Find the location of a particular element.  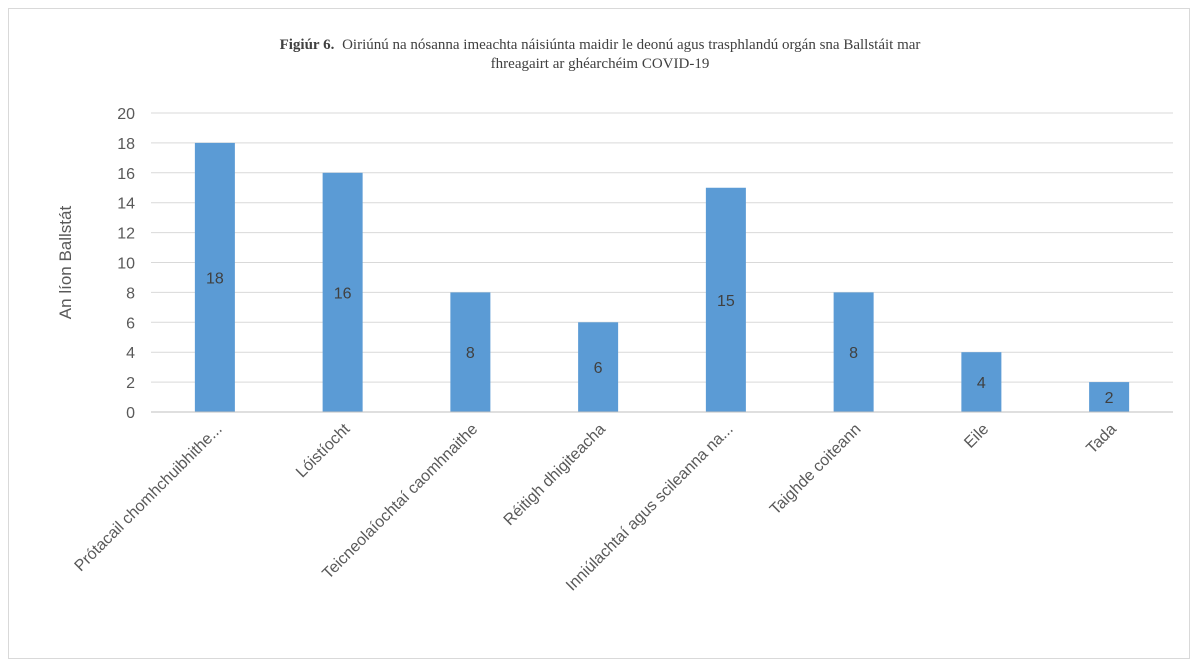

data-label: 16 is located at coordinates (343, 293).